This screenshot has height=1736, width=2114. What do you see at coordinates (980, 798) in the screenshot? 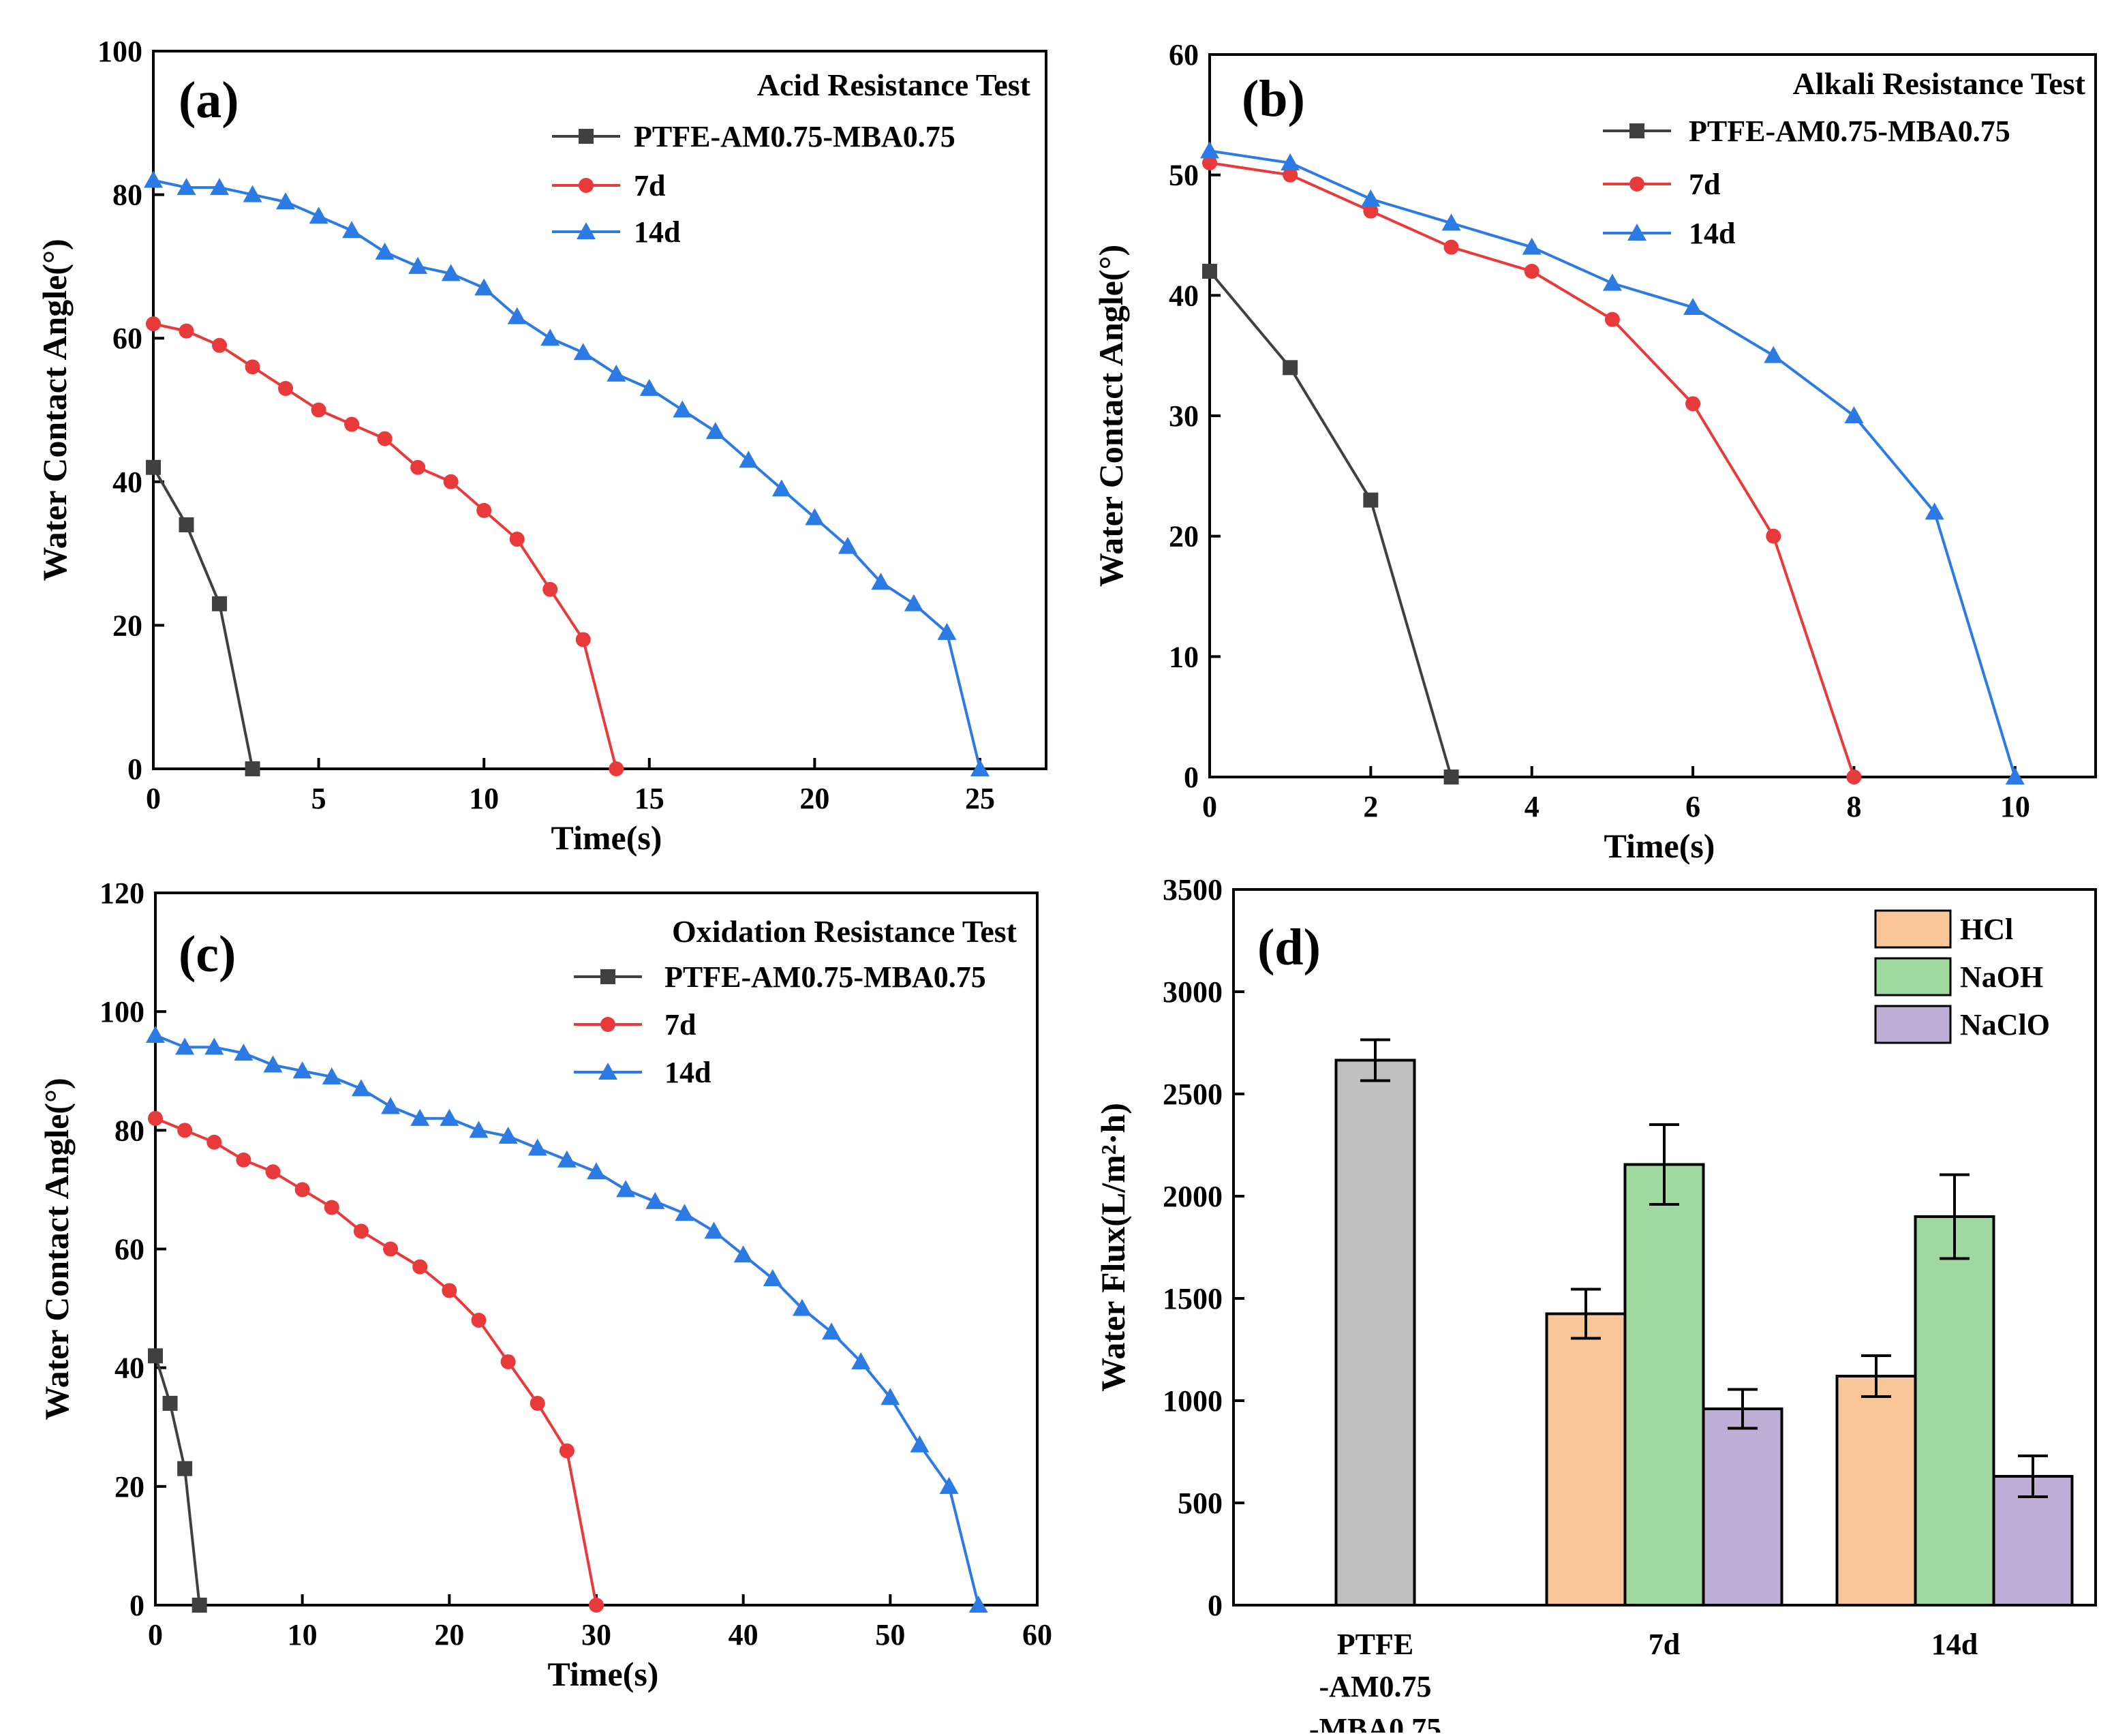
I see `x-tick-label: 25` at bounding box center [980, 798].